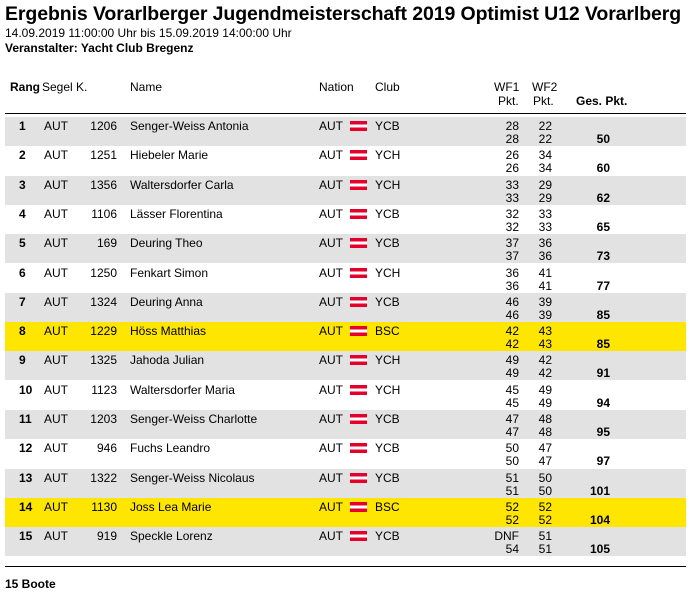 Image resolution: width=690 pixels, height=595 pixels. What do you see at coordinates (545, 301) in the screenshot?
I see `wf2-points-cell: 39` at bounding box center [545, 301].